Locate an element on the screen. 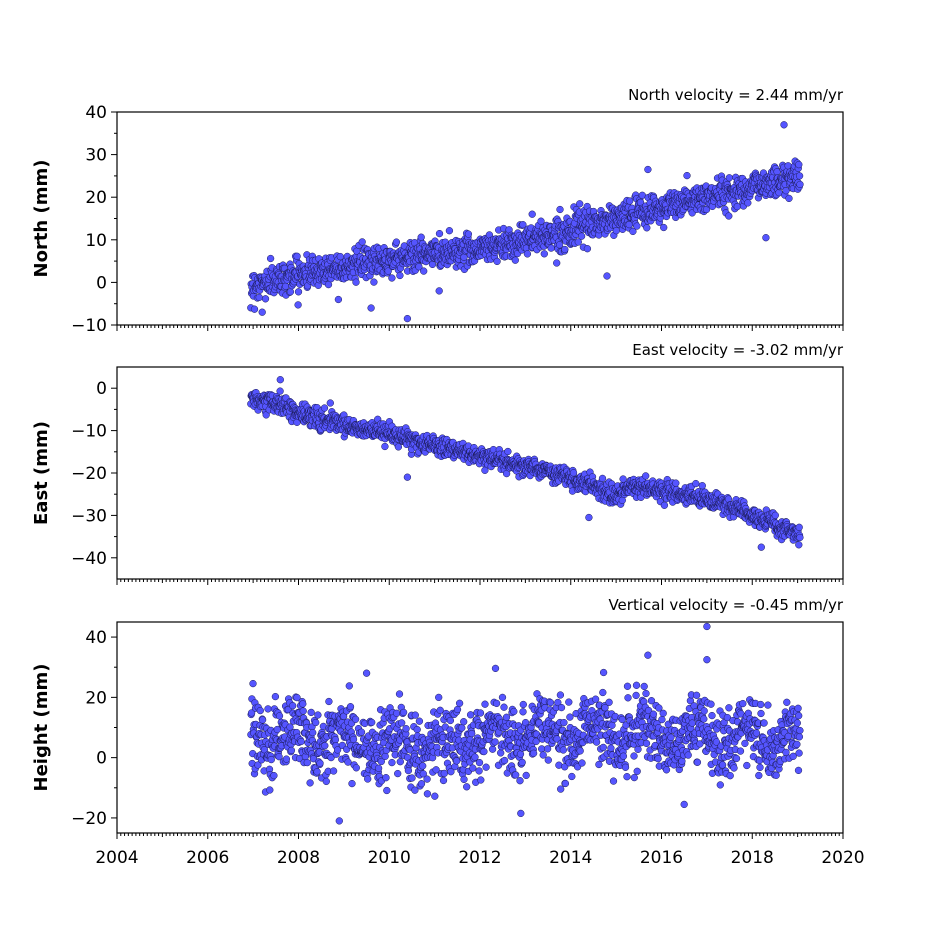 The width and height of the screenshot is (937, 937). north-ytick-label-3: 20 is located at coordinates (96, 198).